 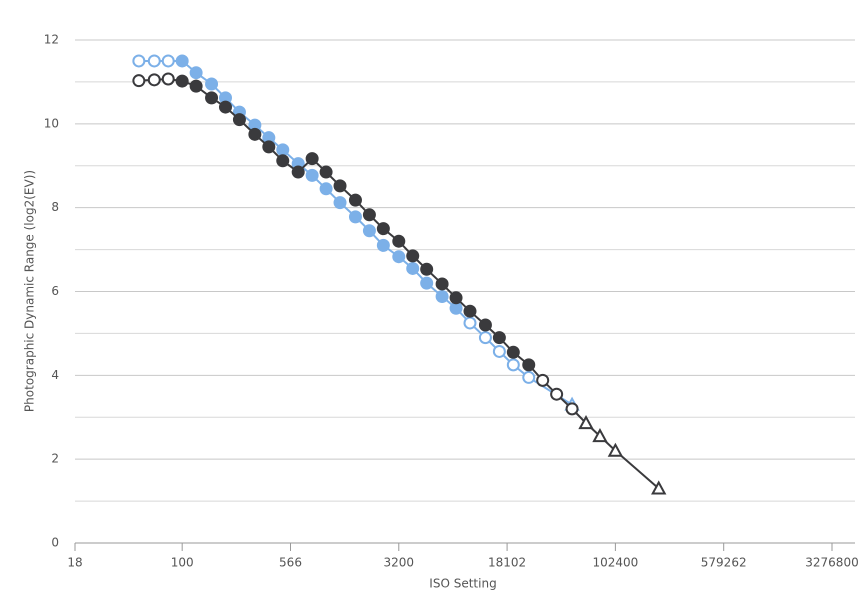 What do you see at coordinates (30, 291) in the screenshot?
I see `y-axis-label: Photographic Dynamic Range (log2(EV))` at bounding box center [30, 291].